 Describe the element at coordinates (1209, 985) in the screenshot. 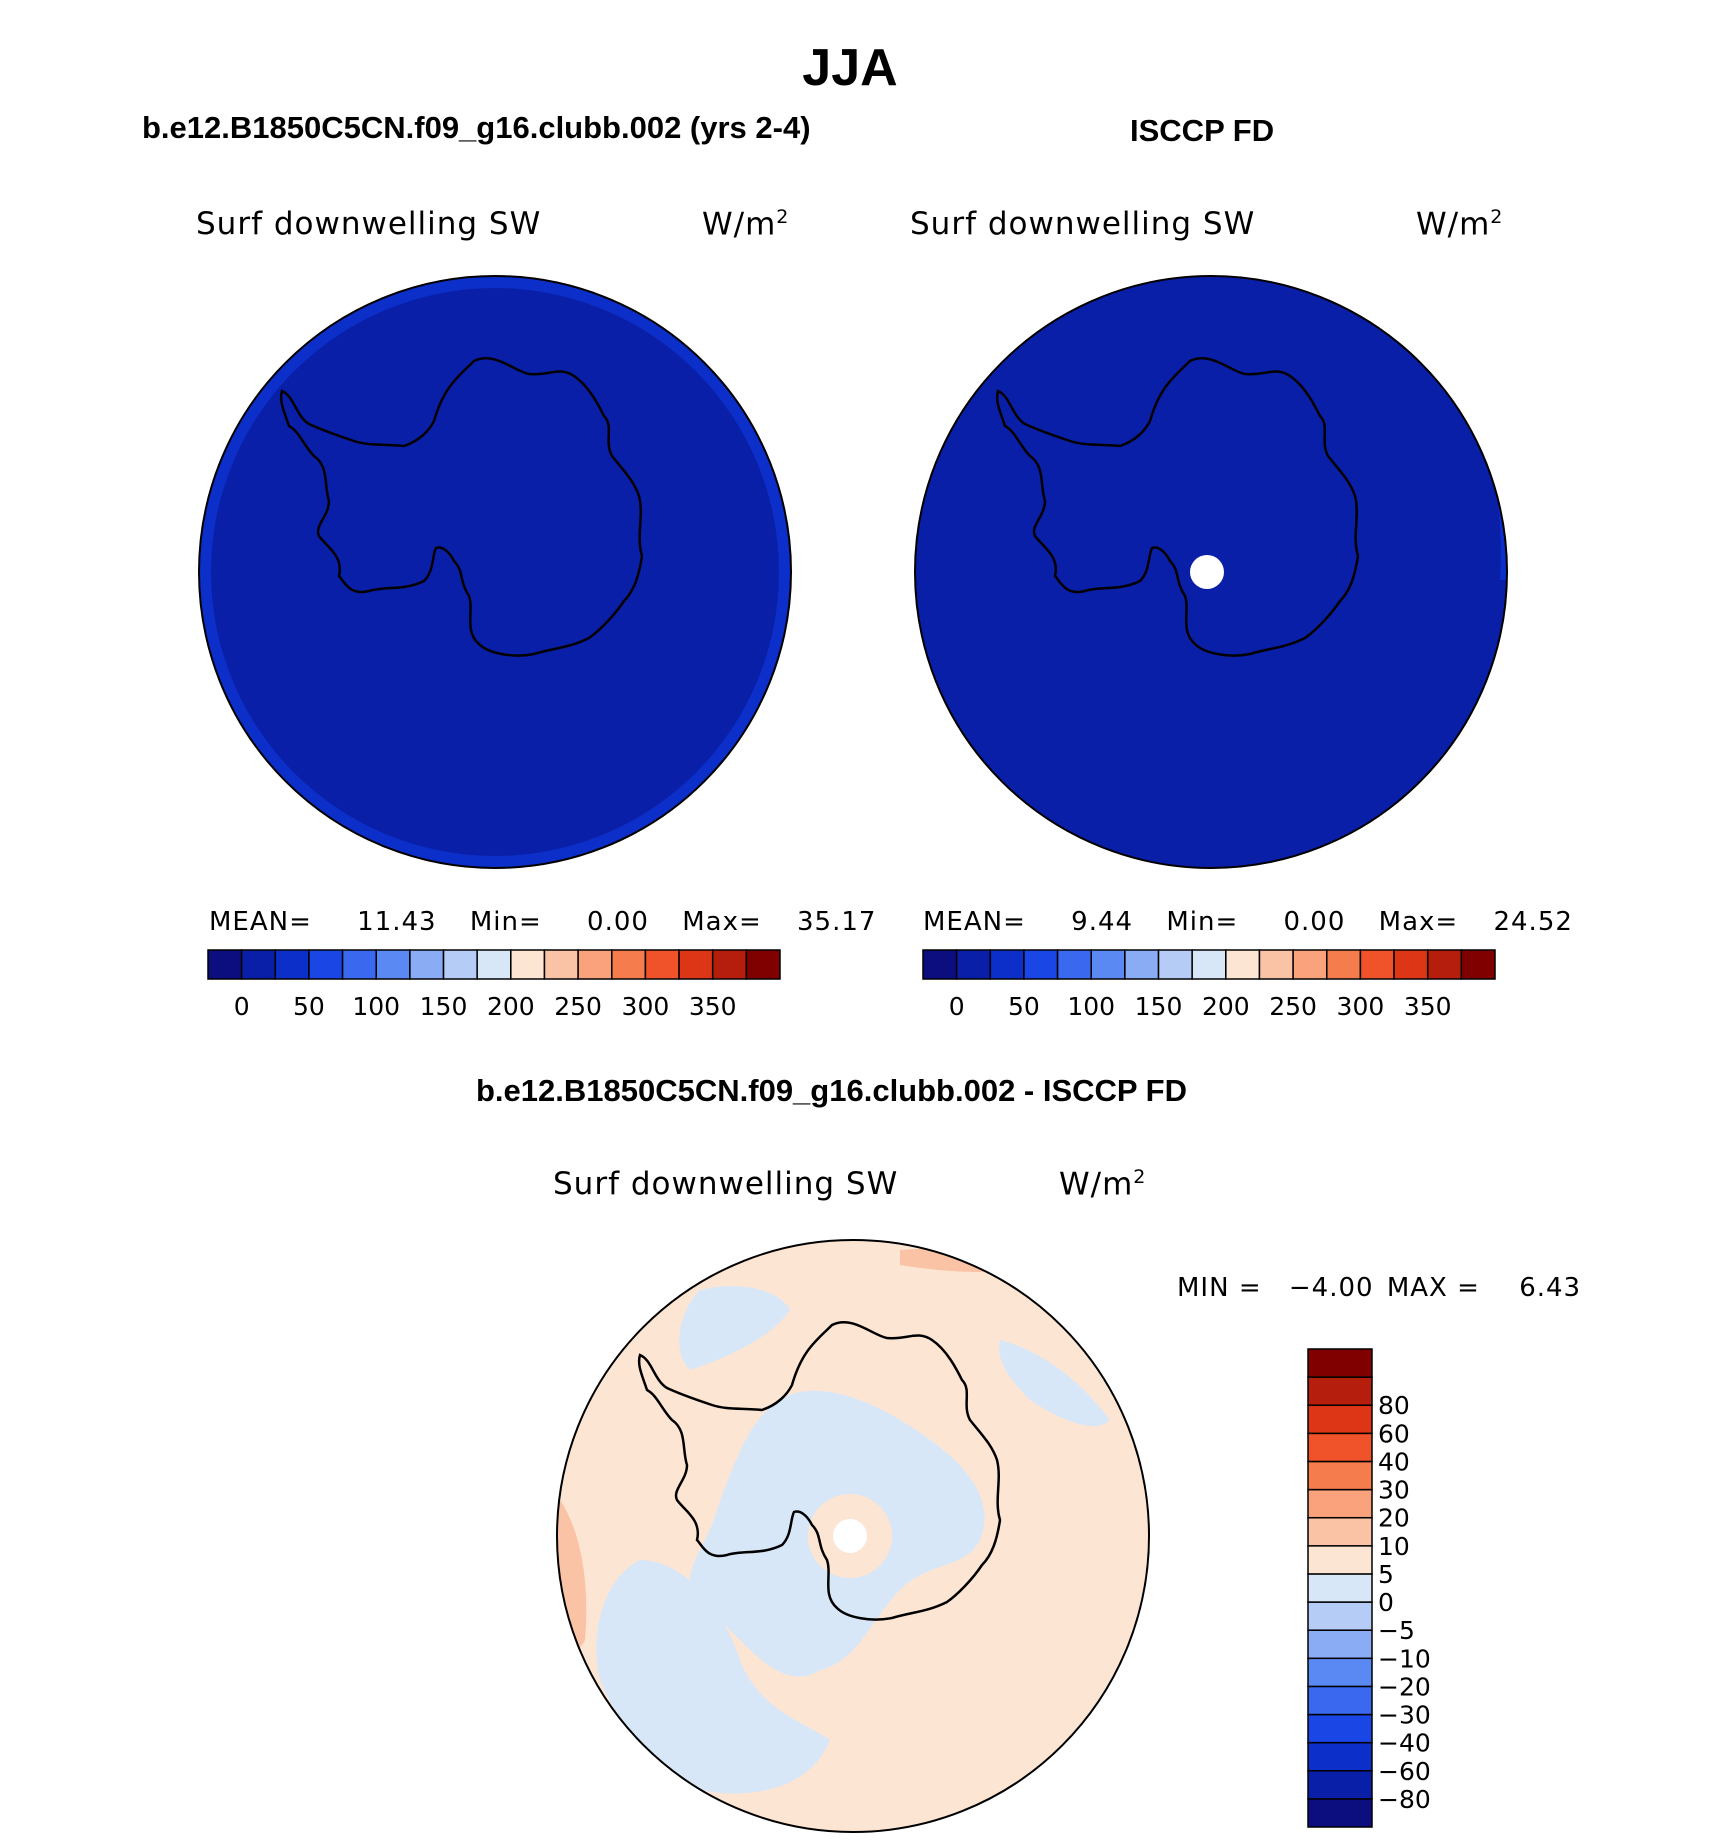

I see `right-colorbar: 0 50 100 150 200 250 300 350` at that location.